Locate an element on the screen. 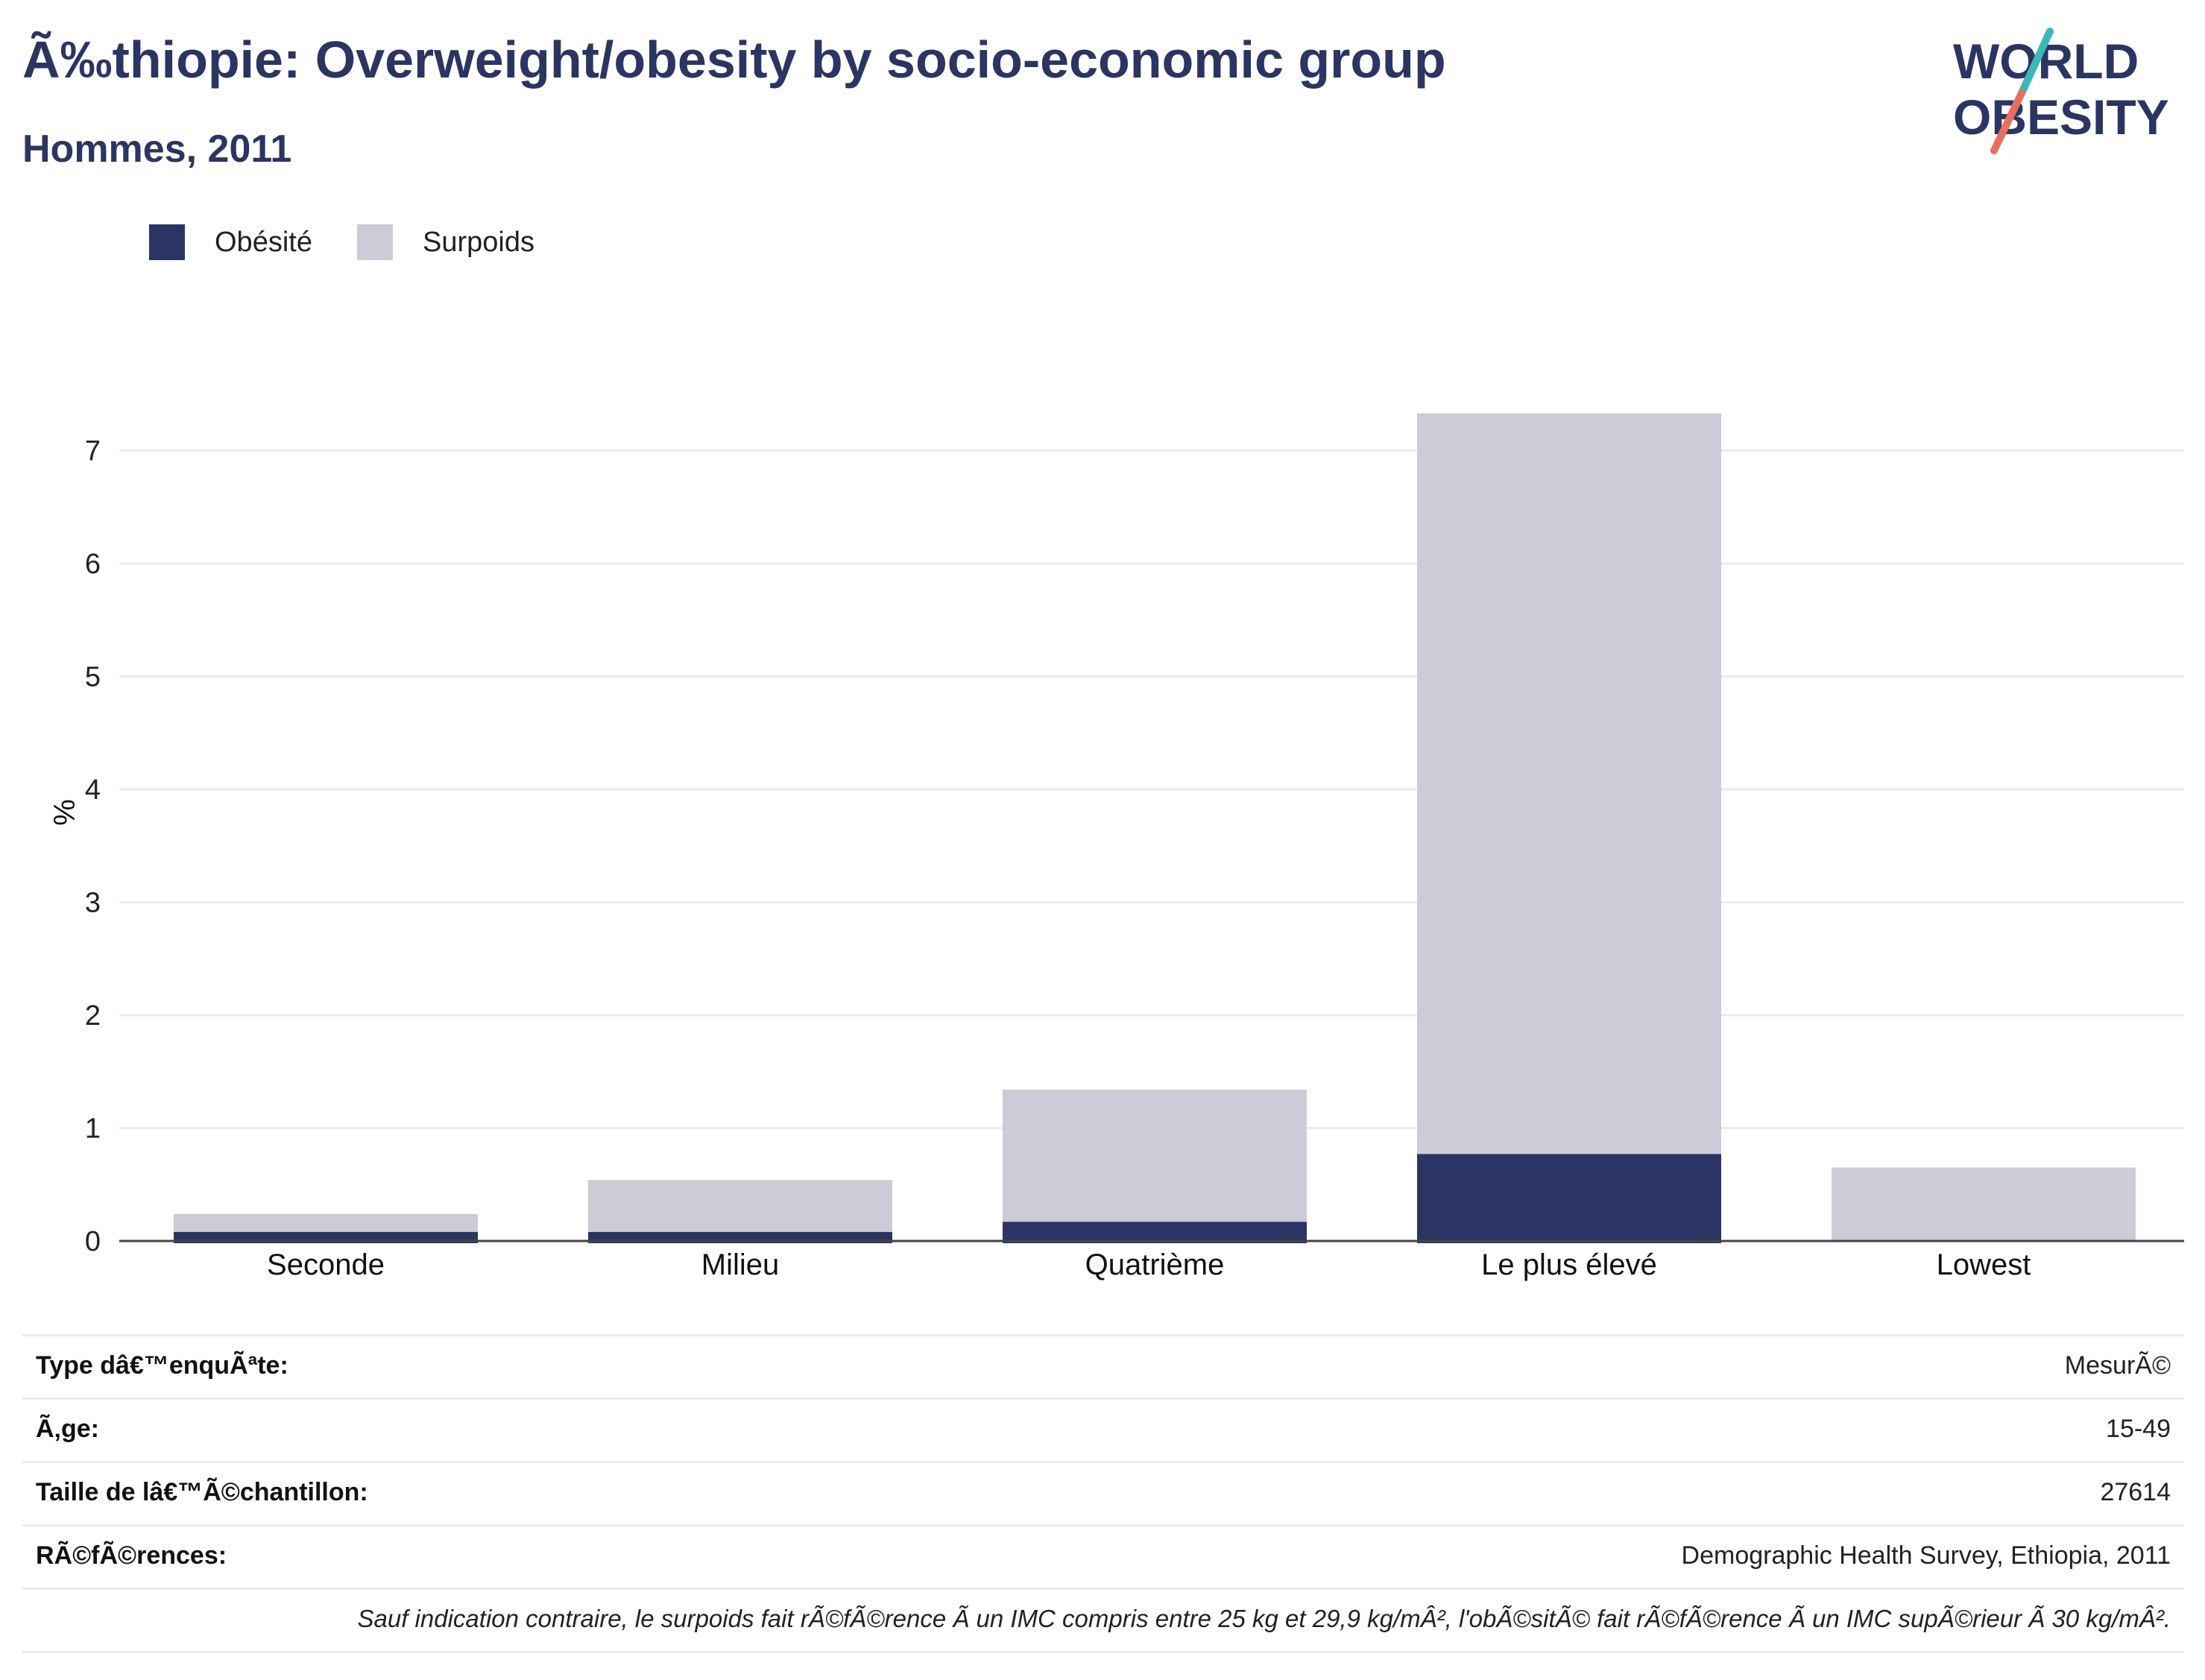 The height and width of the screenshot is (1680, 2205). legend-label-overweight: Surpoids is located at coordinates (478, 242).